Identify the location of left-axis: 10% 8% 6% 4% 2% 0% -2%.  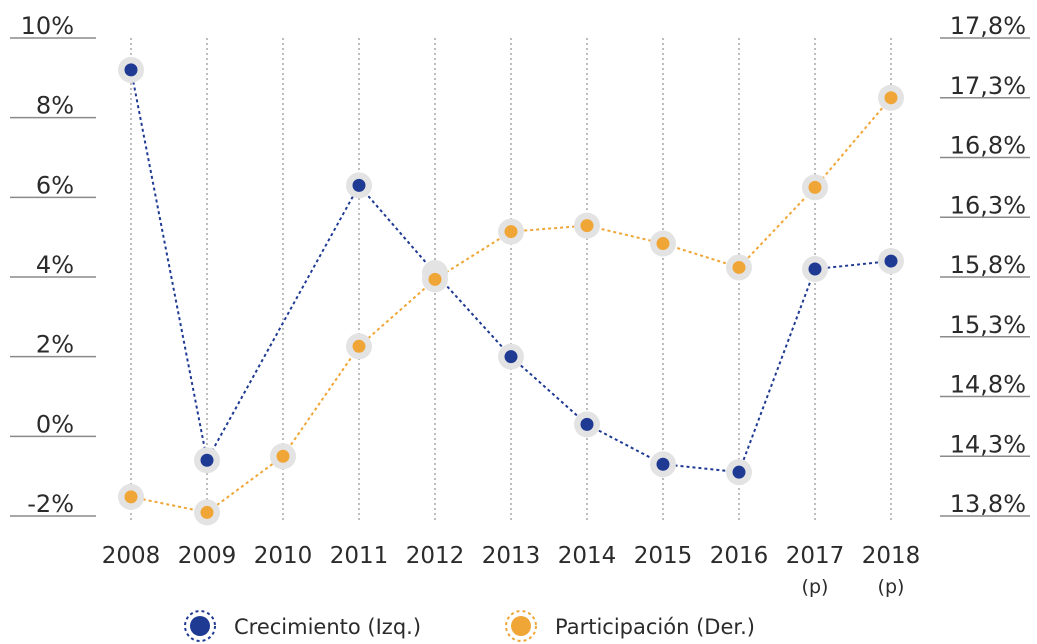
(53, 265).